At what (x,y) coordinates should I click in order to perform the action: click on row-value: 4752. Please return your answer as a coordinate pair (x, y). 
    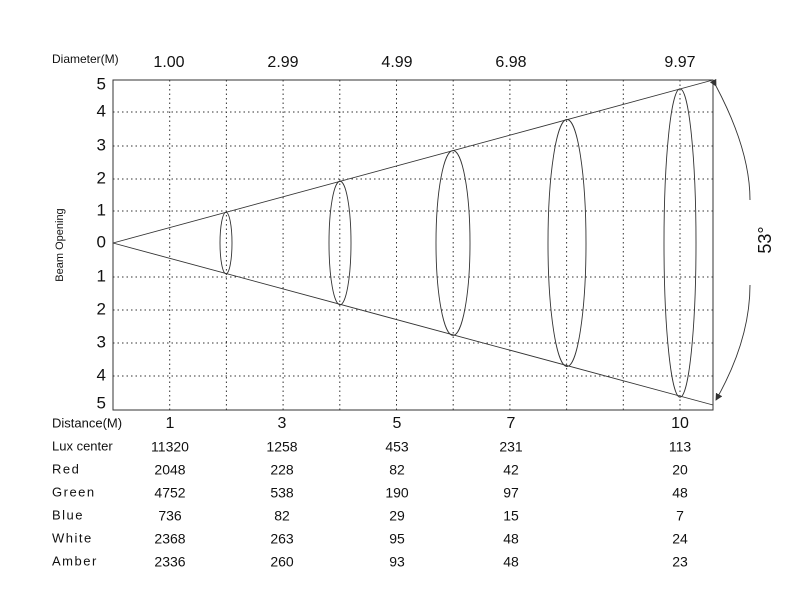
    Looking at the image, I should click on (169, 493).